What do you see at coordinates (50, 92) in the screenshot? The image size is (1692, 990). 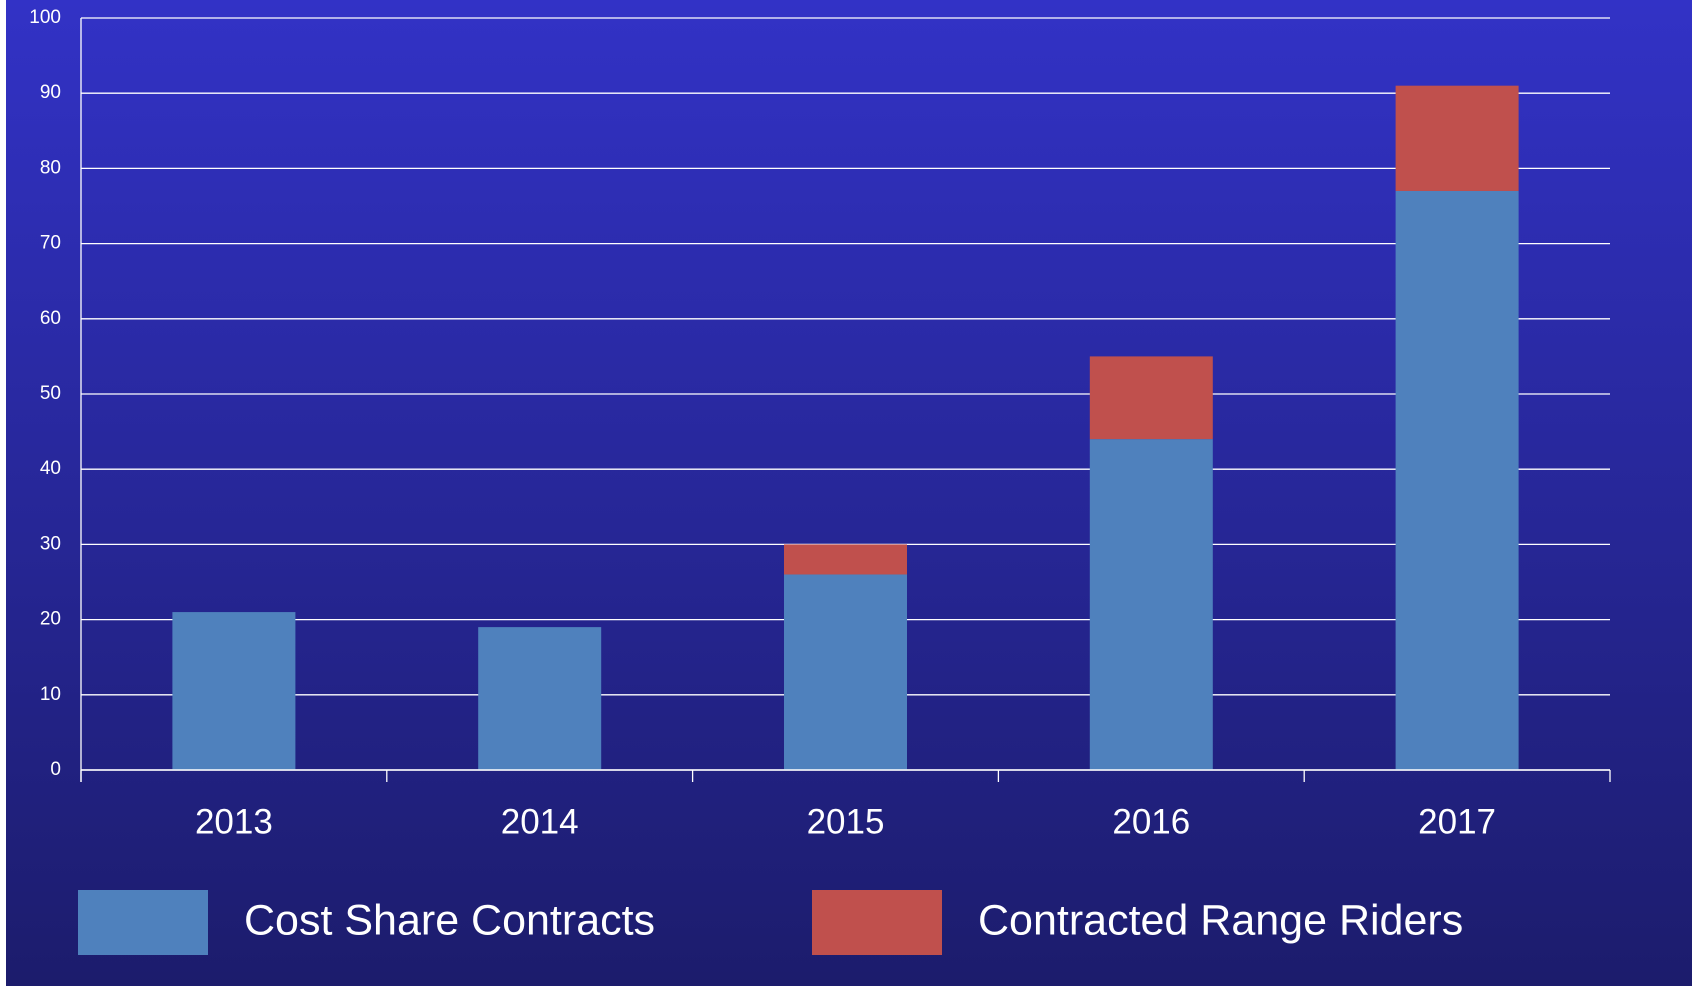 I see `y-tick-label: 90` at bounding box center [50, 92].